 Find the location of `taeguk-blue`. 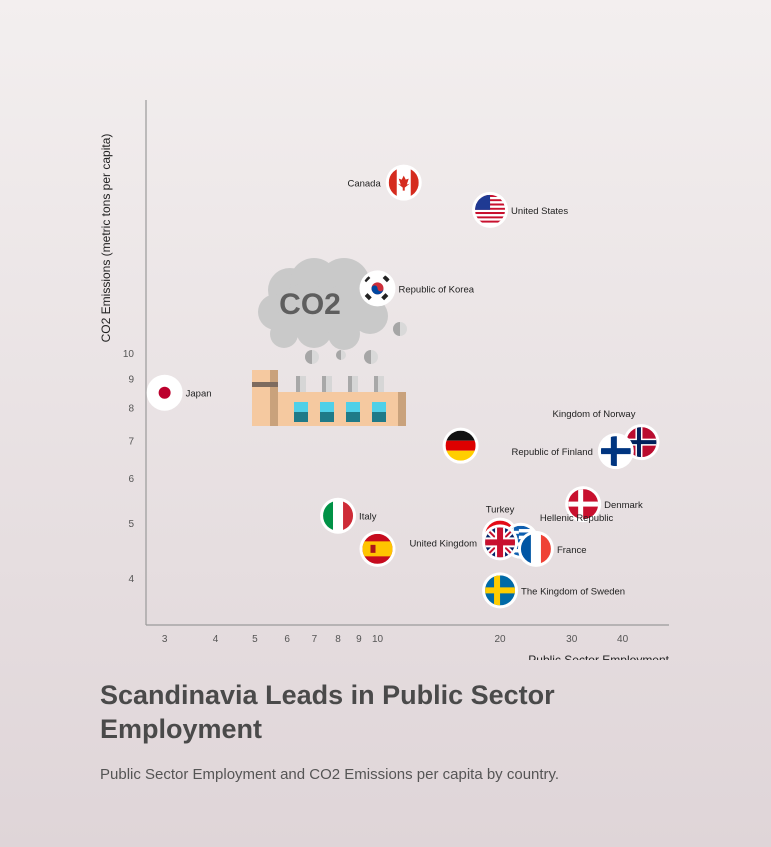

taeguk-blue is located at coordinates (377, 290).